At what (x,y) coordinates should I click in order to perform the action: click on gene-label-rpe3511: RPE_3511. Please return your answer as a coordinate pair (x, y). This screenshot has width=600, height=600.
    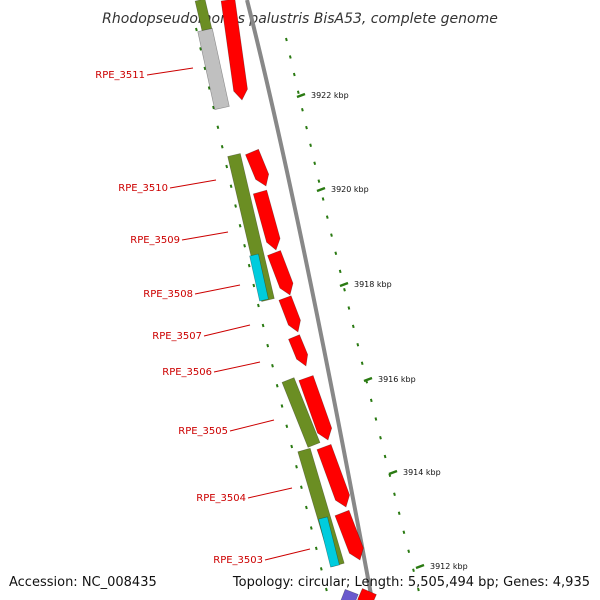
    Looking at the image, I should click on (120, 75).